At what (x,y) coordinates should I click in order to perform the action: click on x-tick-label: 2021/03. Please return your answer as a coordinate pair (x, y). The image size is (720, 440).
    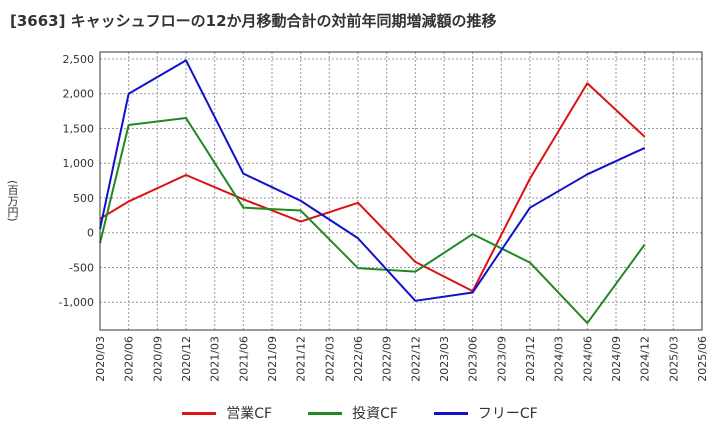
    Looking at the image, I should click on (215, 359).